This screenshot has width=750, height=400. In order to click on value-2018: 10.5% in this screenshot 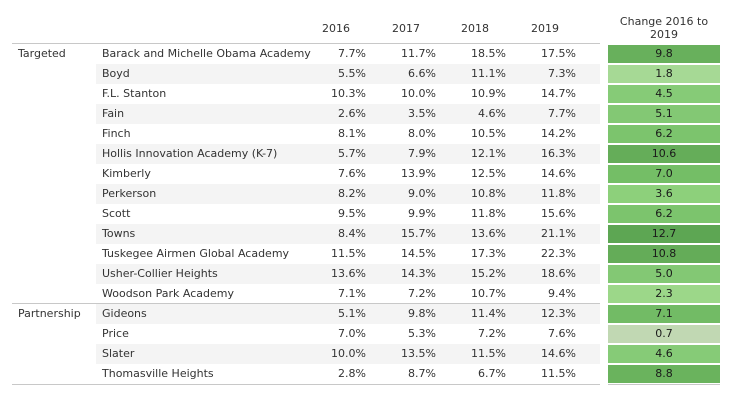, I will do `click(488, 133)`.